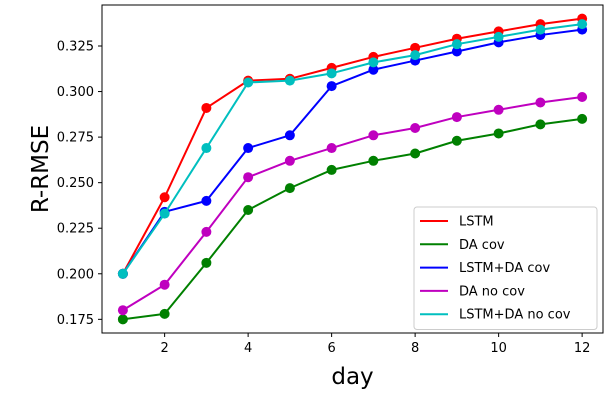 The width and height of the screenshot is (615, 394). I want to click on legend-item-da-no-cov: DA no cov, so click(472, 291).